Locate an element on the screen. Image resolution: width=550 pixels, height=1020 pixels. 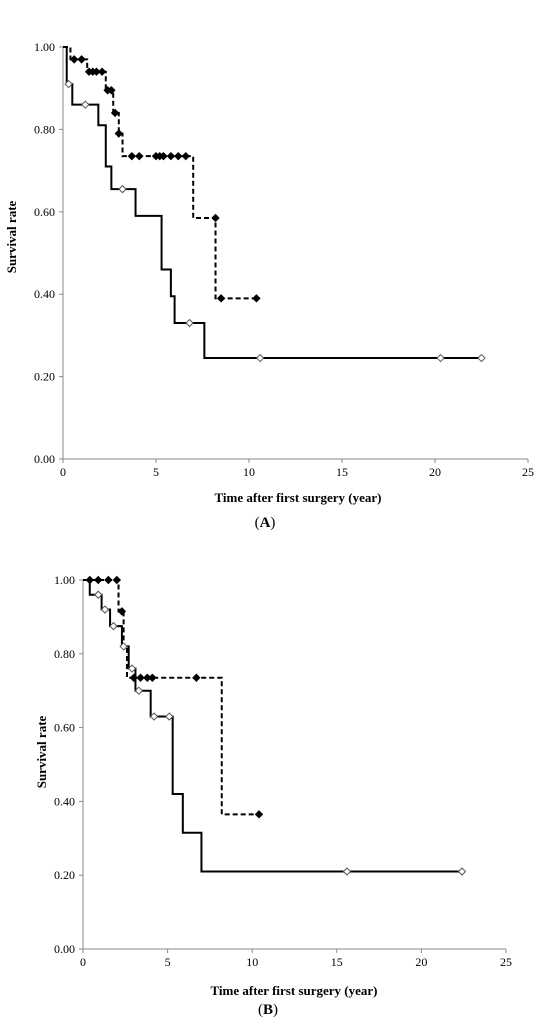
y-axis-label-a: Survival rate is located at coordinates (11, 236).